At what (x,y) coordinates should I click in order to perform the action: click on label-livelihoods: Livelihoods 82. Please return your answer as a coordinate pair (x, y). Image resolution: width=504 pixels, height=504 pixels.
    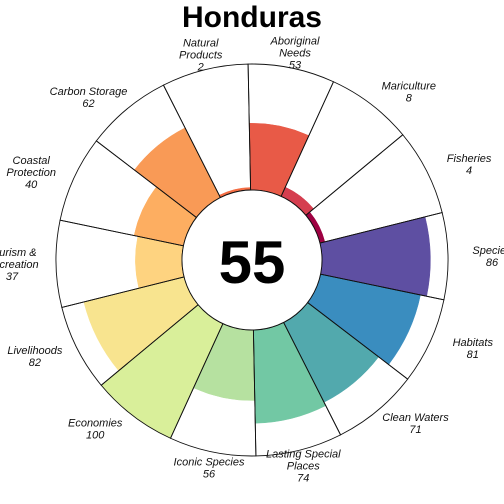
    Looking at the image, I should click on (35, 357).